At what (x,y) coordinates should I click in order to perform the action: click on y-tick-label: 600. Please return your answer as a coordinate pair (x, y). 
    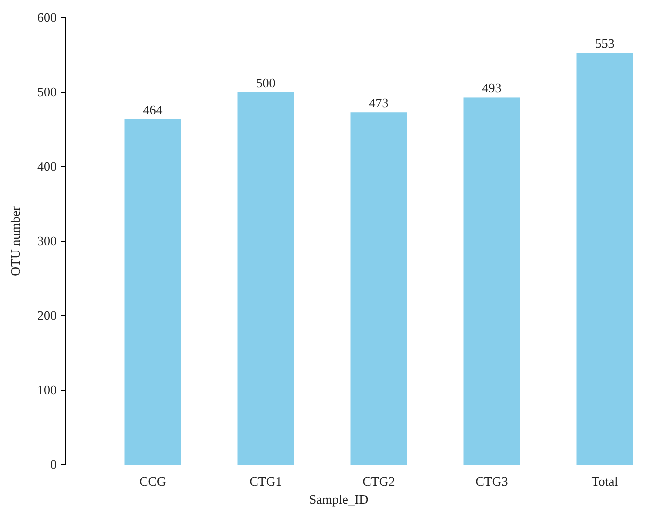
    Looking at the image, I should click on (47, 18).